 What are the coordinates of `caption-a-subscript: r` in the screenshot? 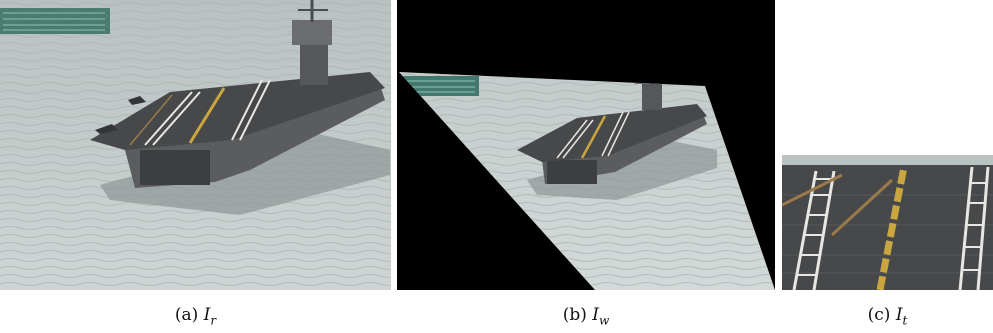 It's located at (213, 320).